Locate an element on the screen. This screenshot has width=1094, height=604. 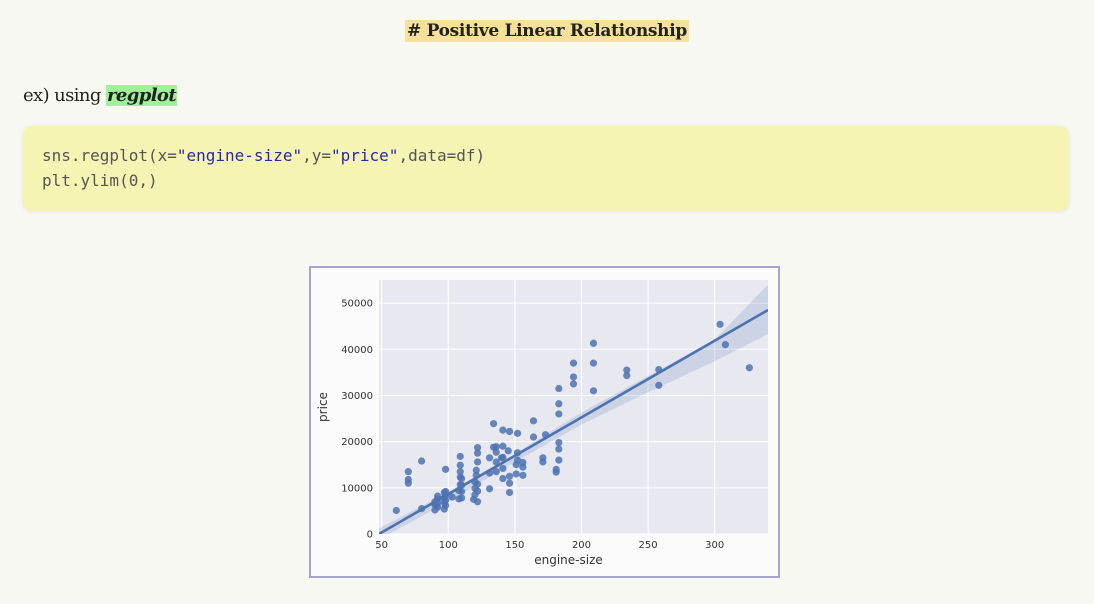
x-tick-label: 50 is located at coordinates (381, 545).